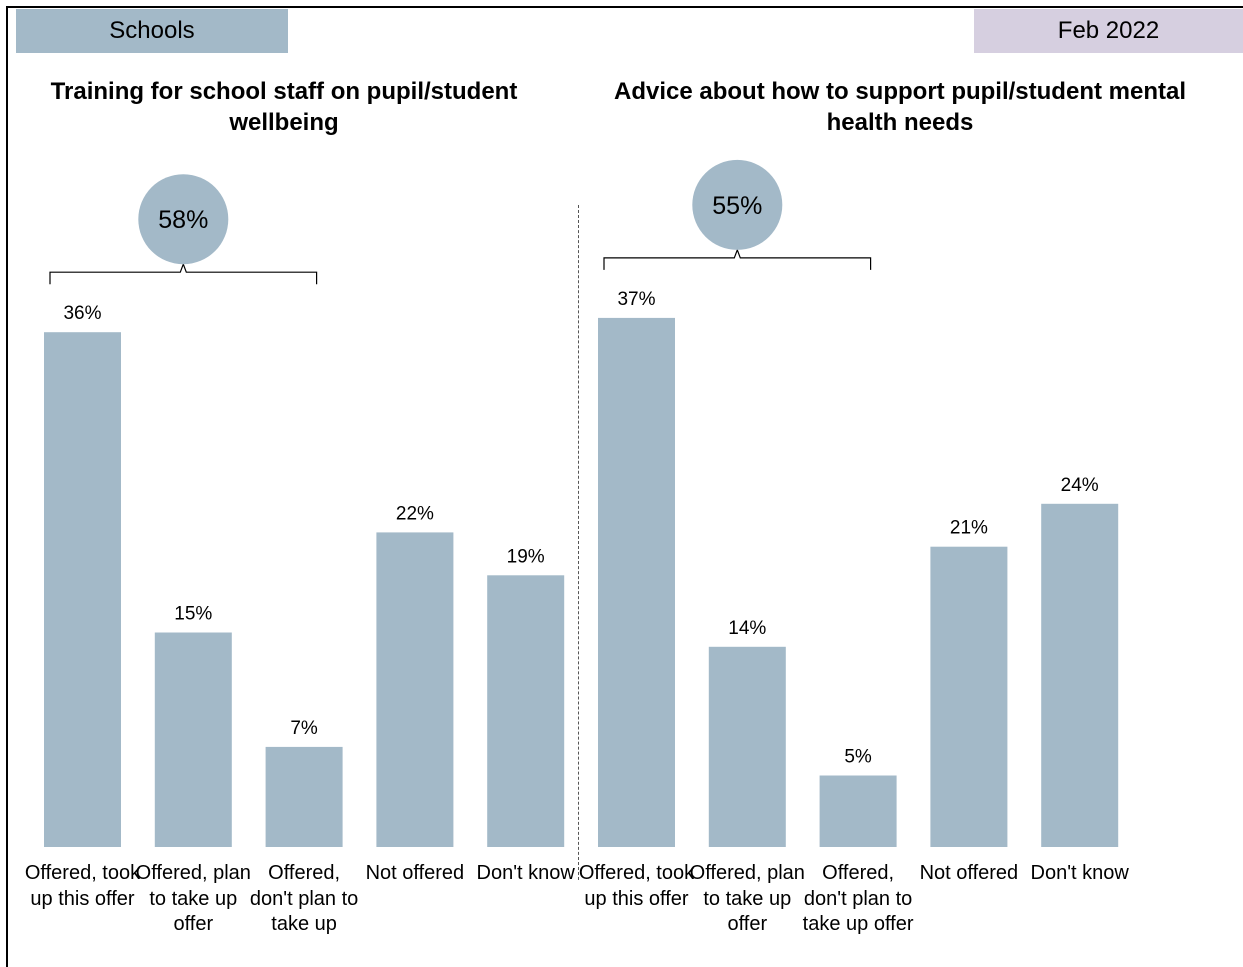 This screenshot has height=967, width=1243. What do you see at coordinates (1080, 485) in the screenshot?
I see `value-label-1-4: 24%` at bounding box center [1080, 485].